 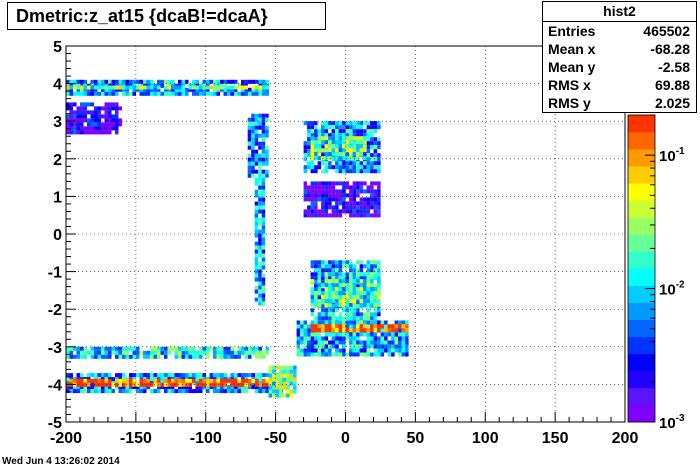 I want to click on stats-value: -68.28, so click(x=670, y=49).